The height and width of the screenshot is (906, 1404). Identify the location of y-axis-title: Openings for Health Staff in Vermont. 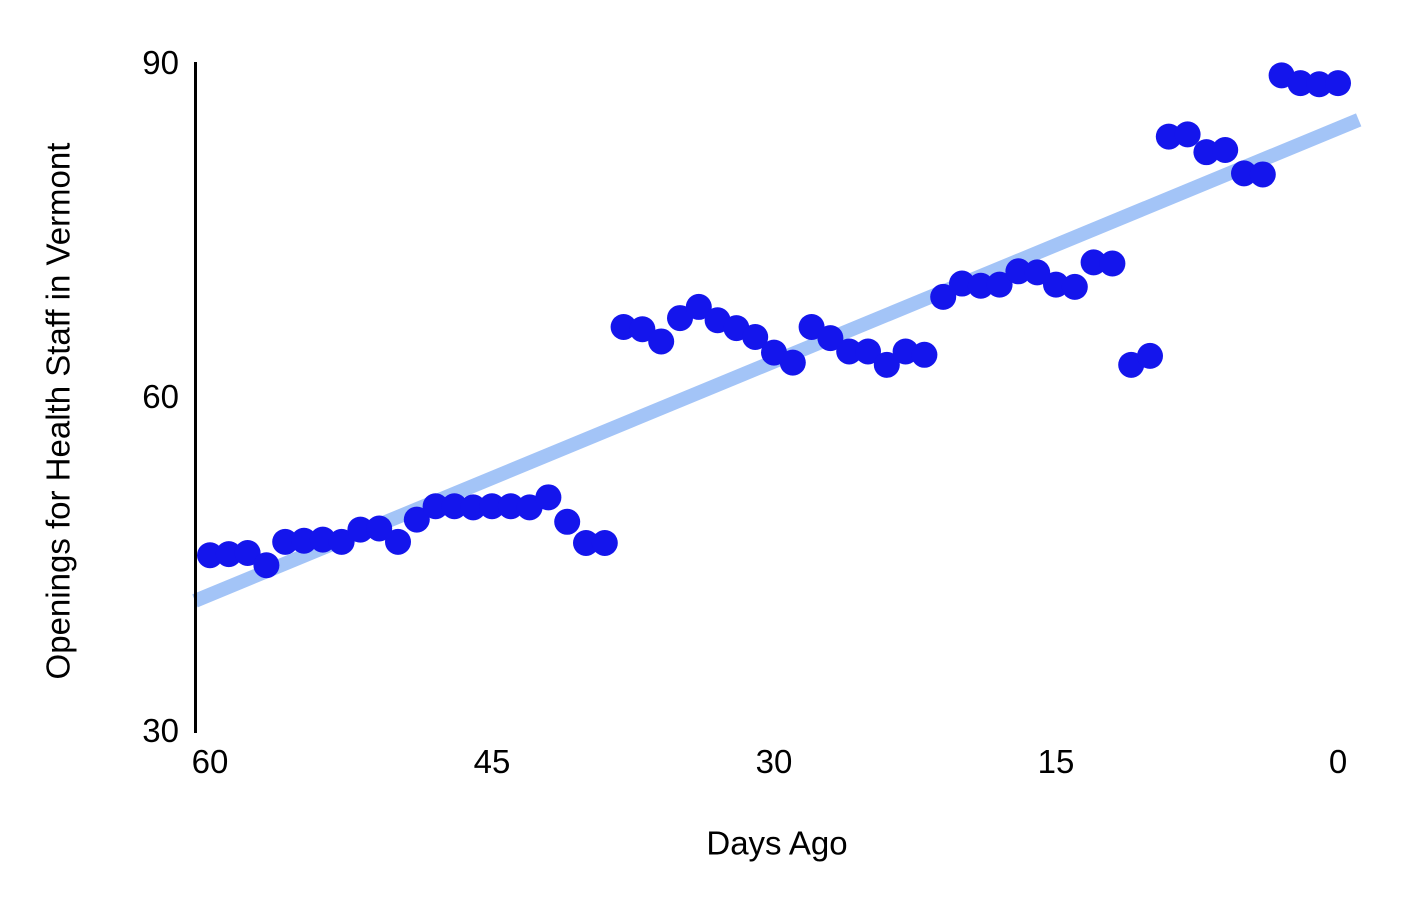
(58, 411).